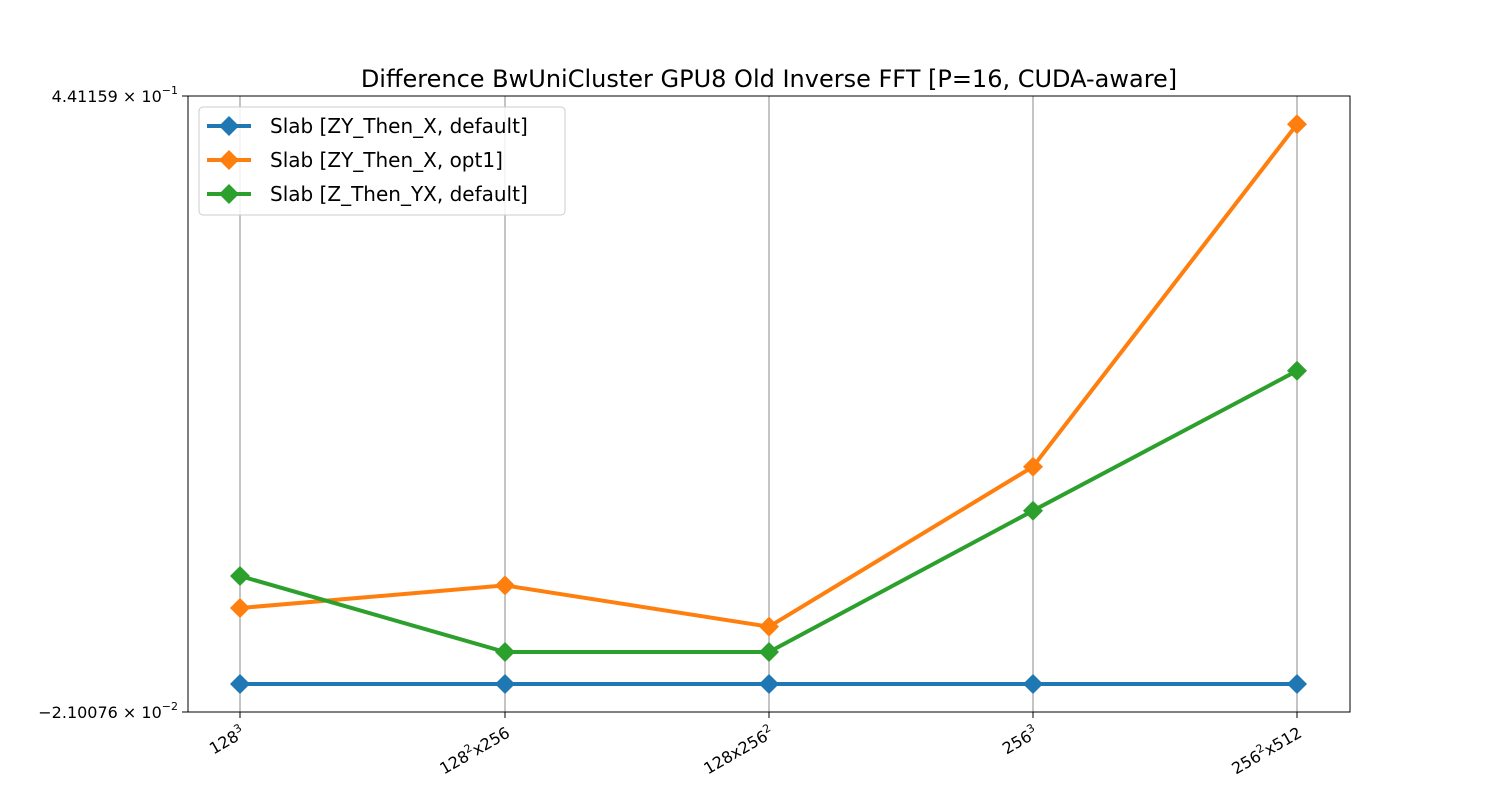  What do you see at coordinates (85, 96) in the screenshot?
I see `y-tick-mantissa: 4.41159` at bounding box center [85, 96].